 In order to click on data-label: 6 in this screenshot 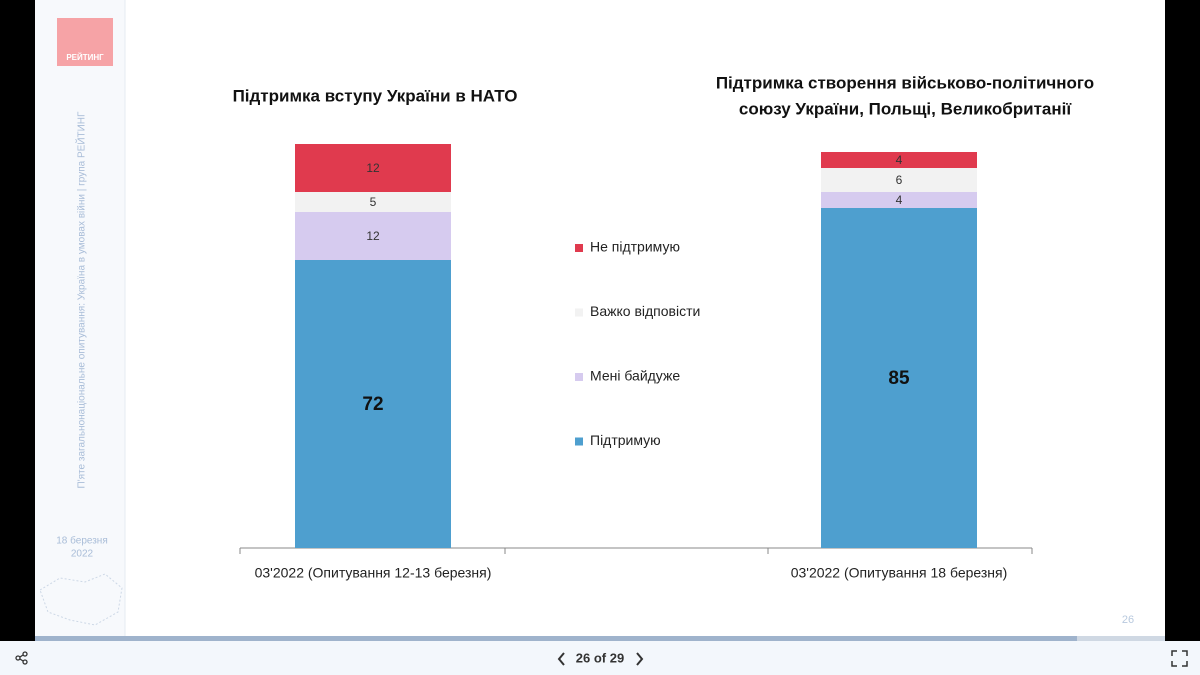, I will do `click(899, 180)`.